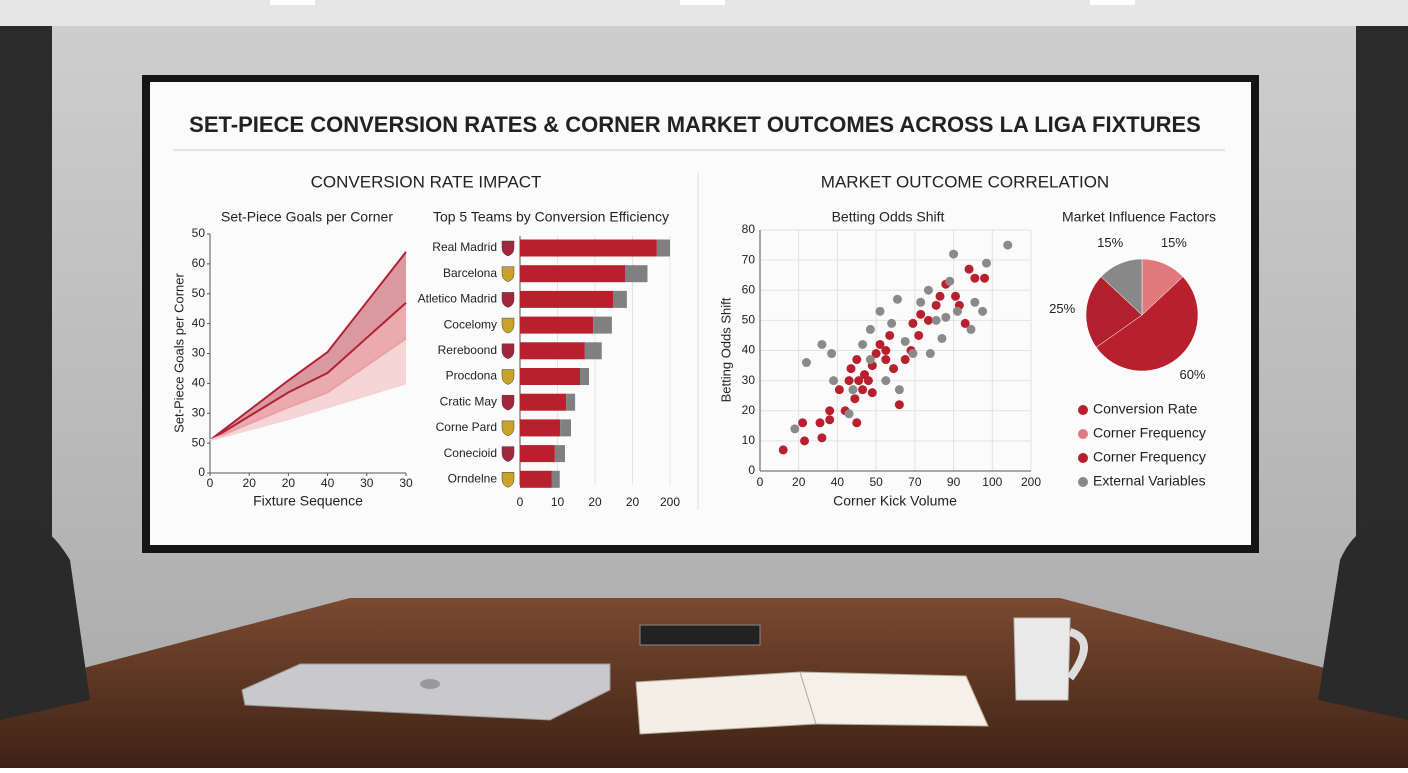  I want to click on x-tick-label: 10, so click(558, 502).